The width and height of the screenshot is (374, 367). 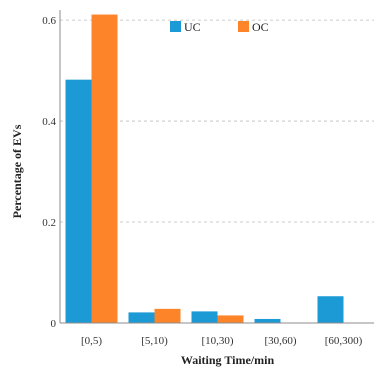 I want to click on y-tick-label: 0.2, so click(x=49, y=223).